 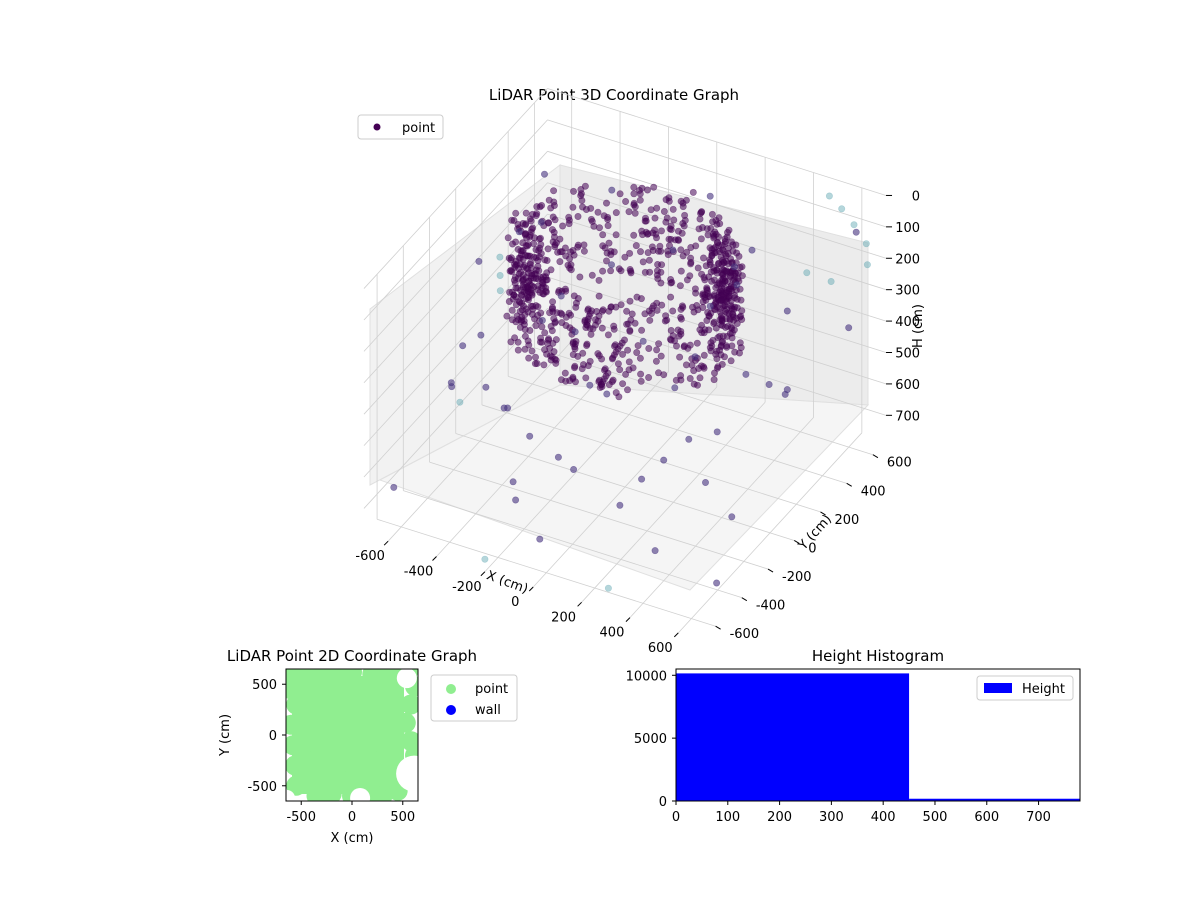 I want to click on grid-line-z-right, so click(x=717, y=173).